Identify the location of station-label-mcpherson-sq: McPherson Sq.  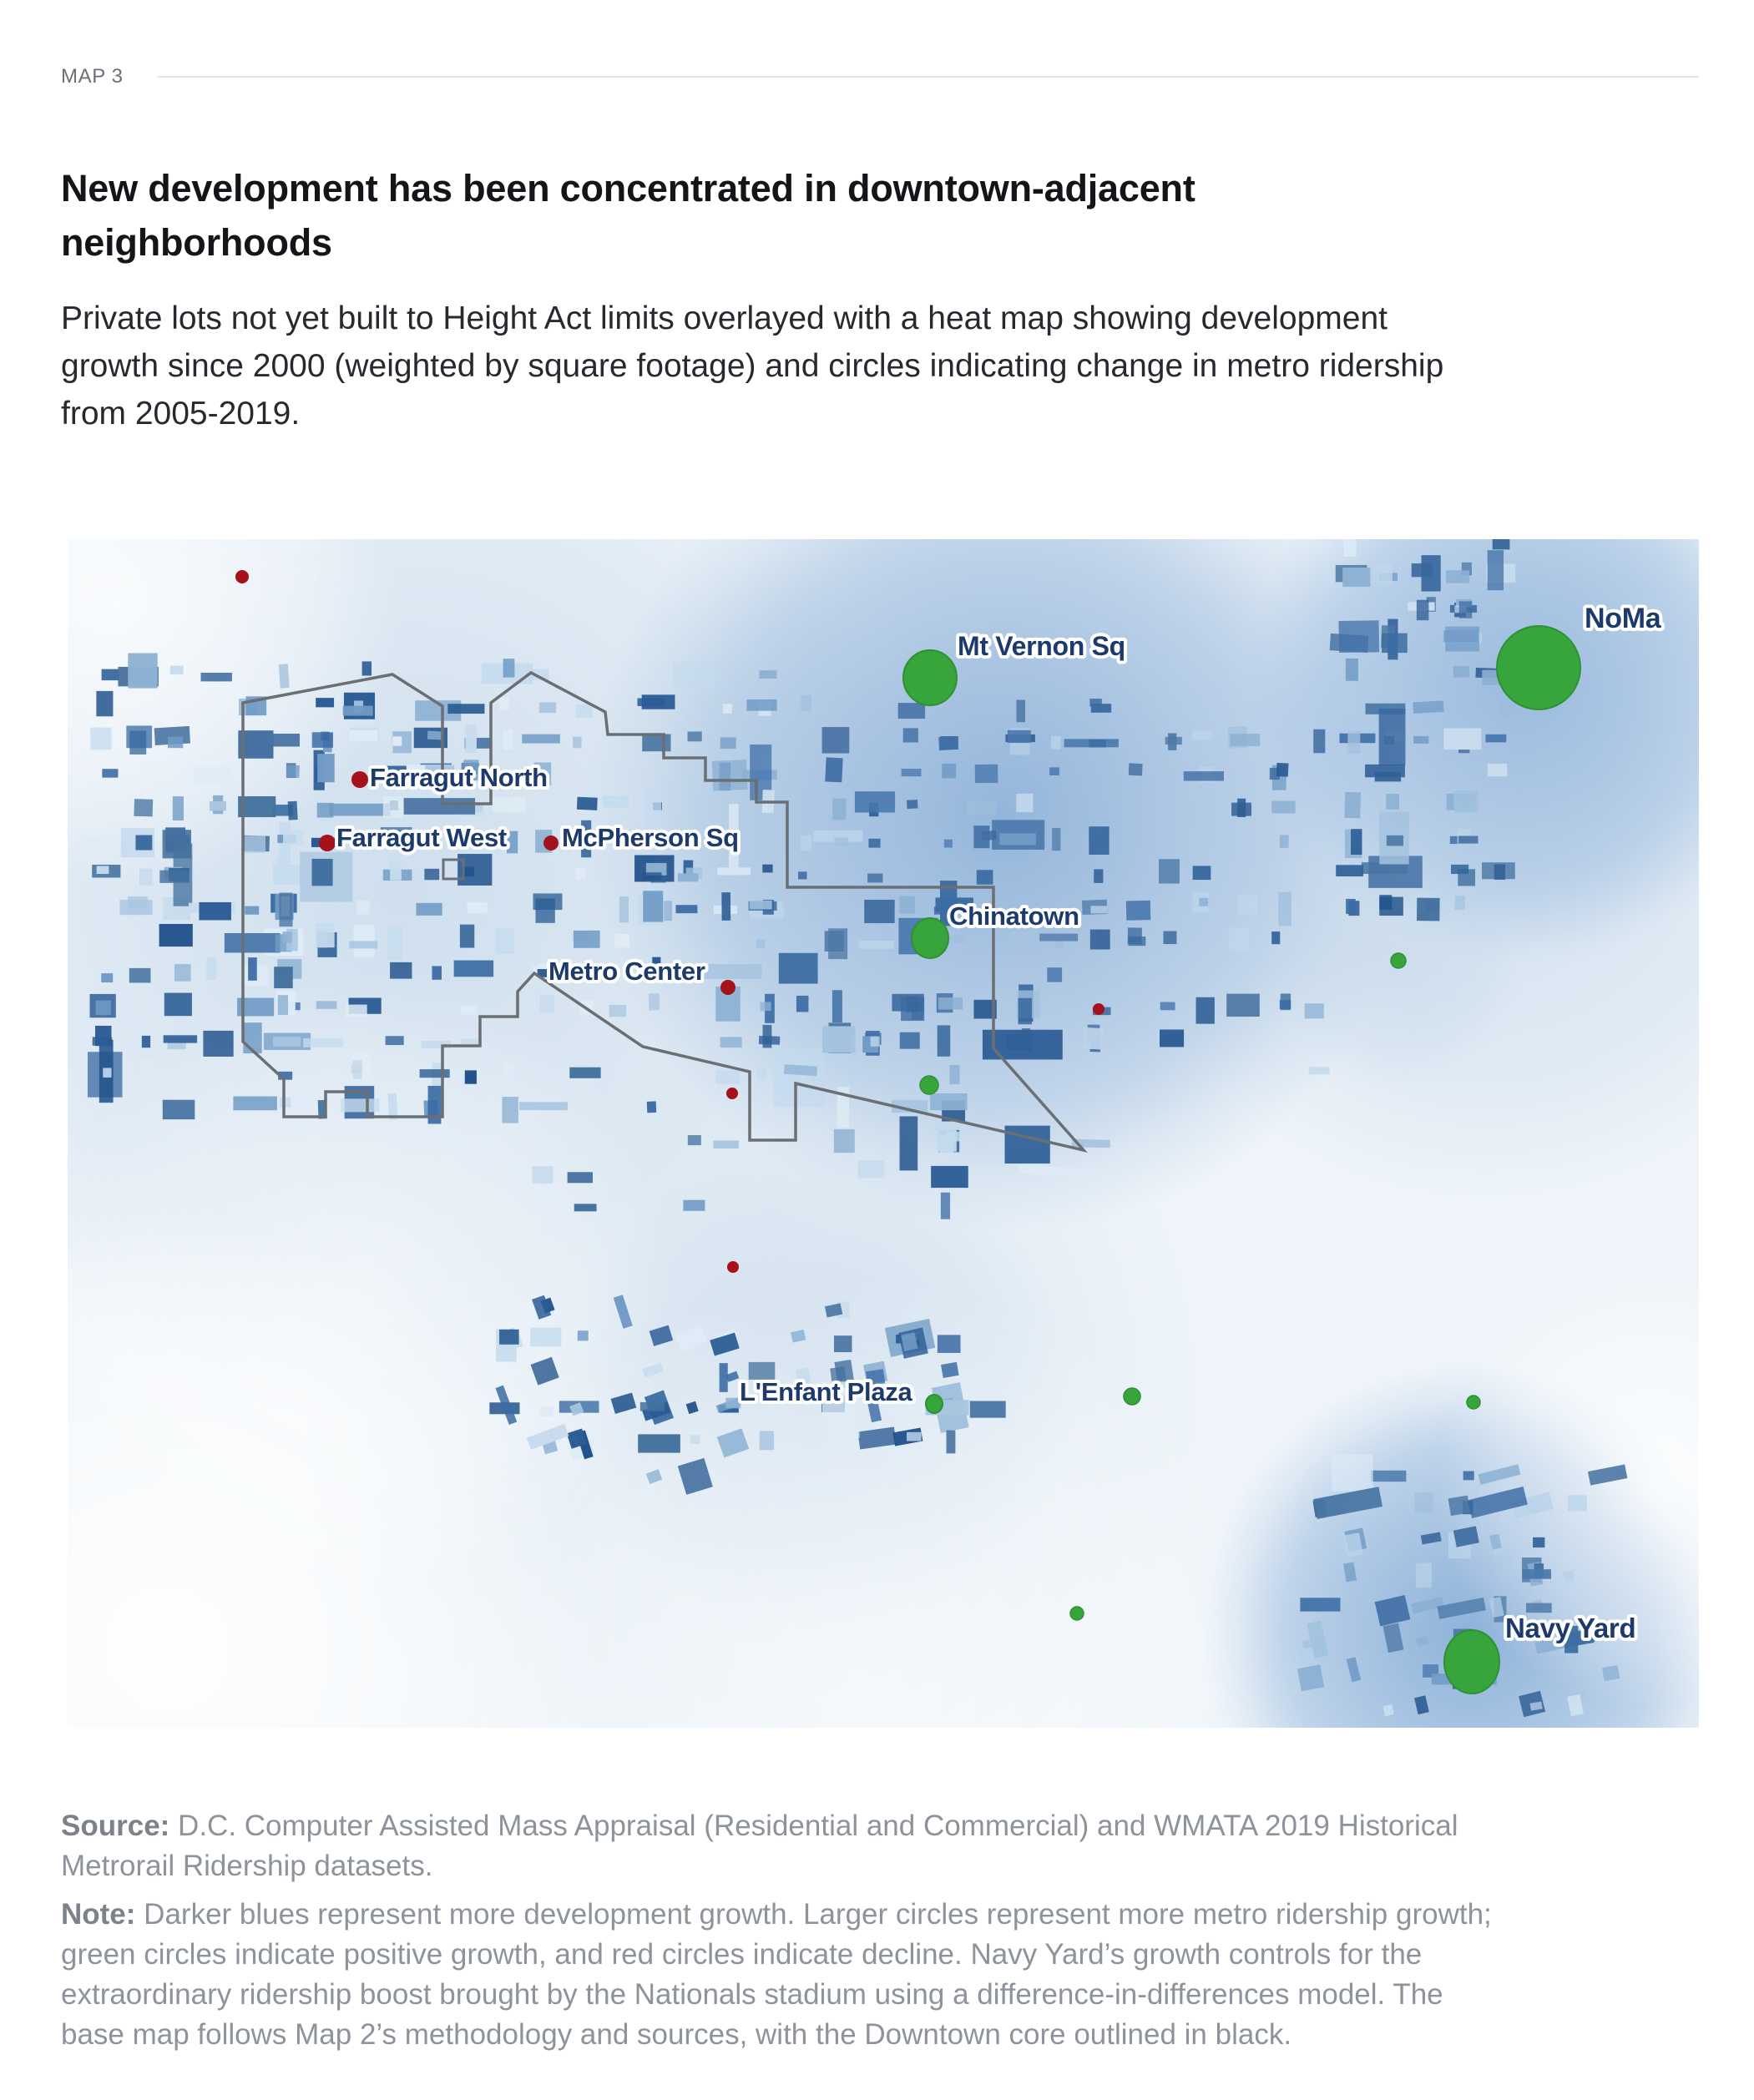
(650, 837).